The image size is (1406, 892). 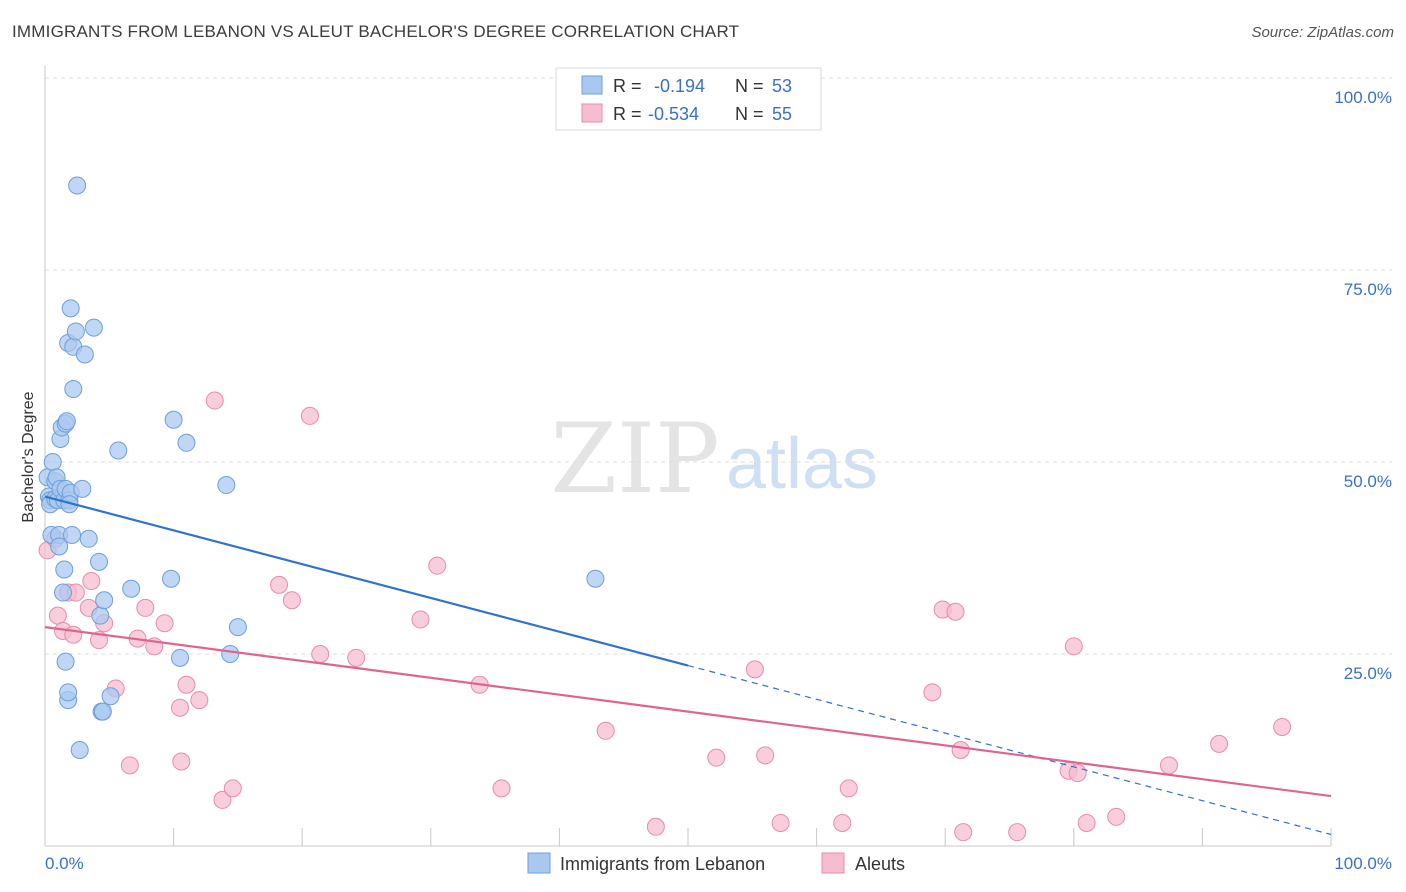 I want to click on stats-n-value-blue: 53, so click(x=782, y=86).